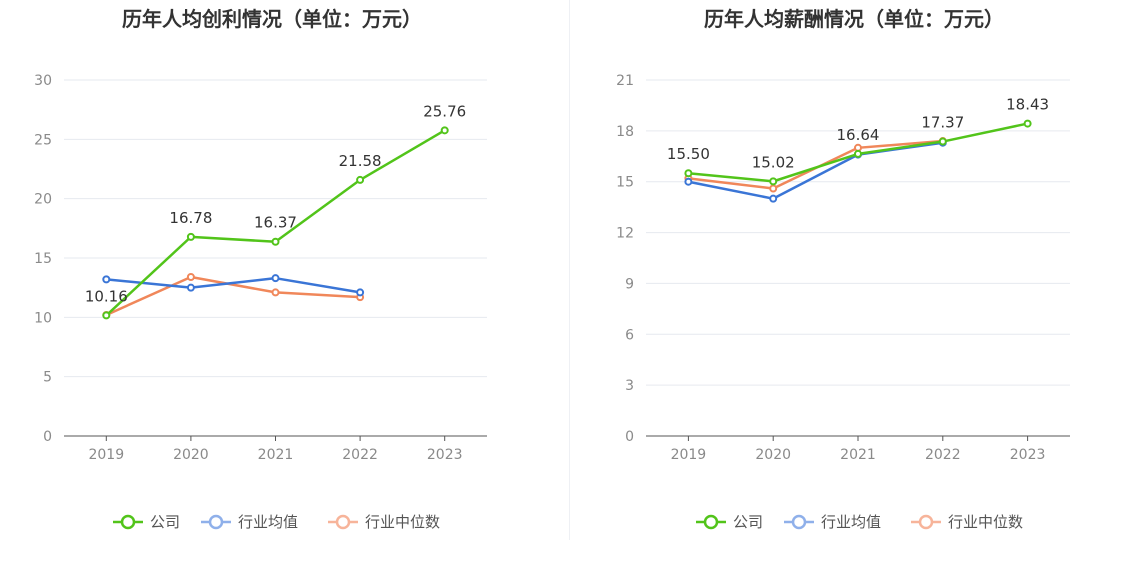 The width and height of the screenshot is (1134, 582). I want to click on y-tick-label: 25, so click(43, 140).